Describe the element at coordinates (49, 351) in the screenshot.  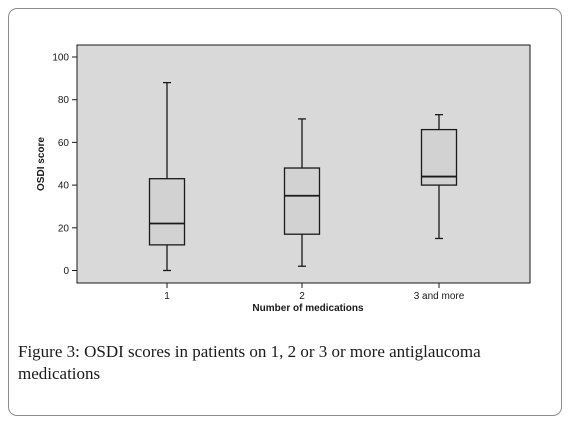
I see `caption-label: Figure 3:` at that location.